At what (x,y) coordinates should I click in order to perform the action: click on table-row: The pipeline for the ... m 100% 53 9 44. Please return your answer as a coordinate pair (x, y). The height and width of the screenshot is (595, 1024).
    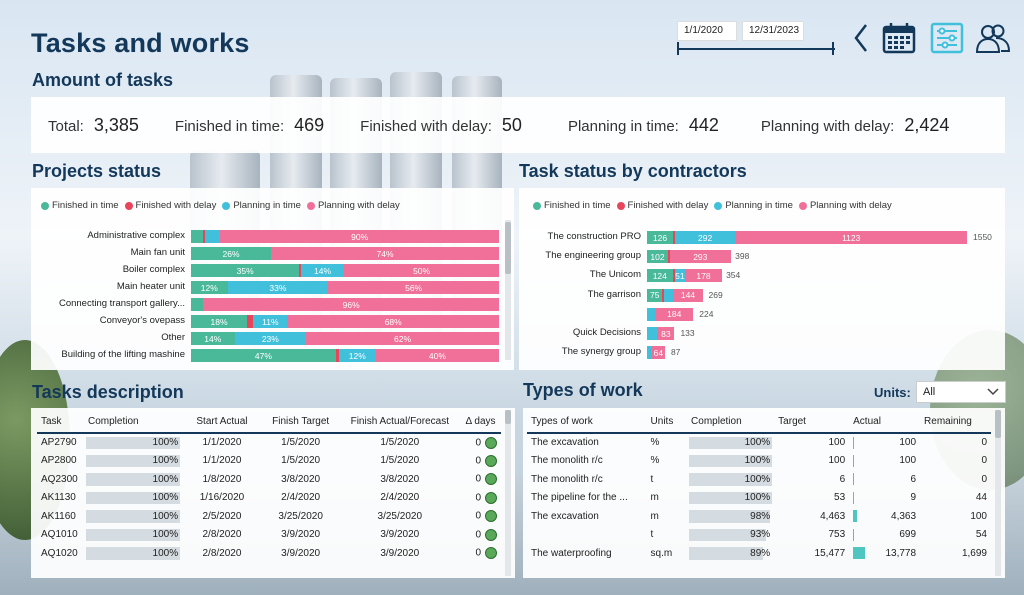
    Looking at the image, I should click on (759, 498).